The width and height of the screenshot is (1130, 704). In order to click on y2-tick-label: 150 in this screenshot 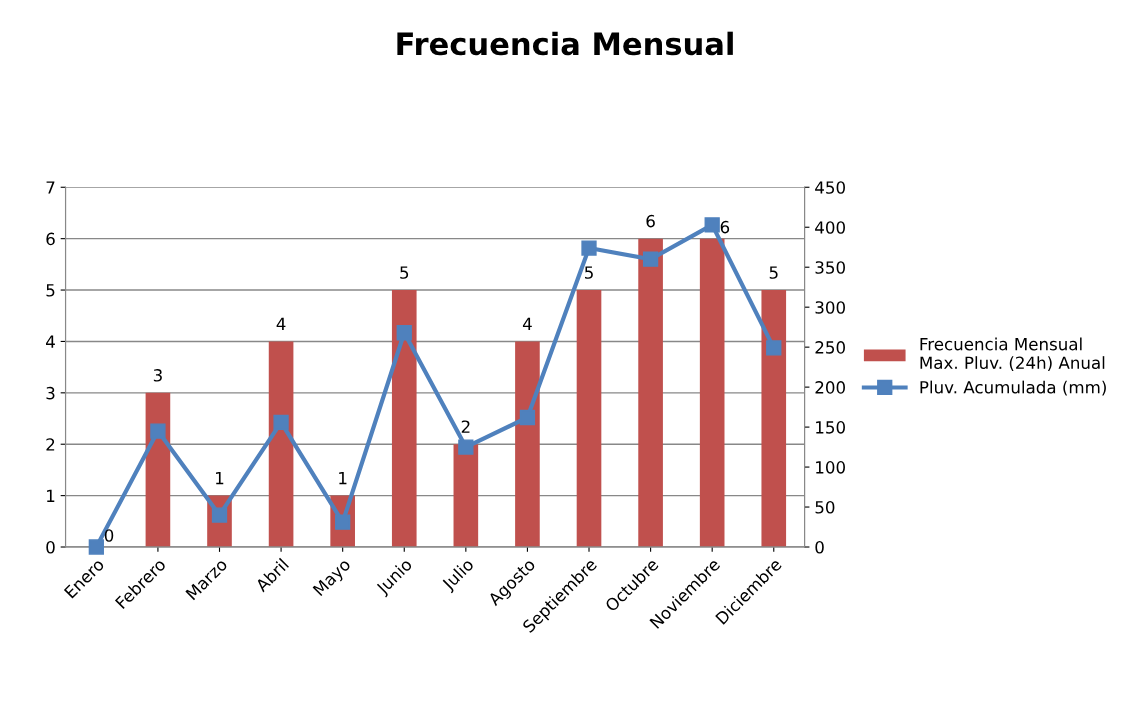, I will do `click(830, 427)`.